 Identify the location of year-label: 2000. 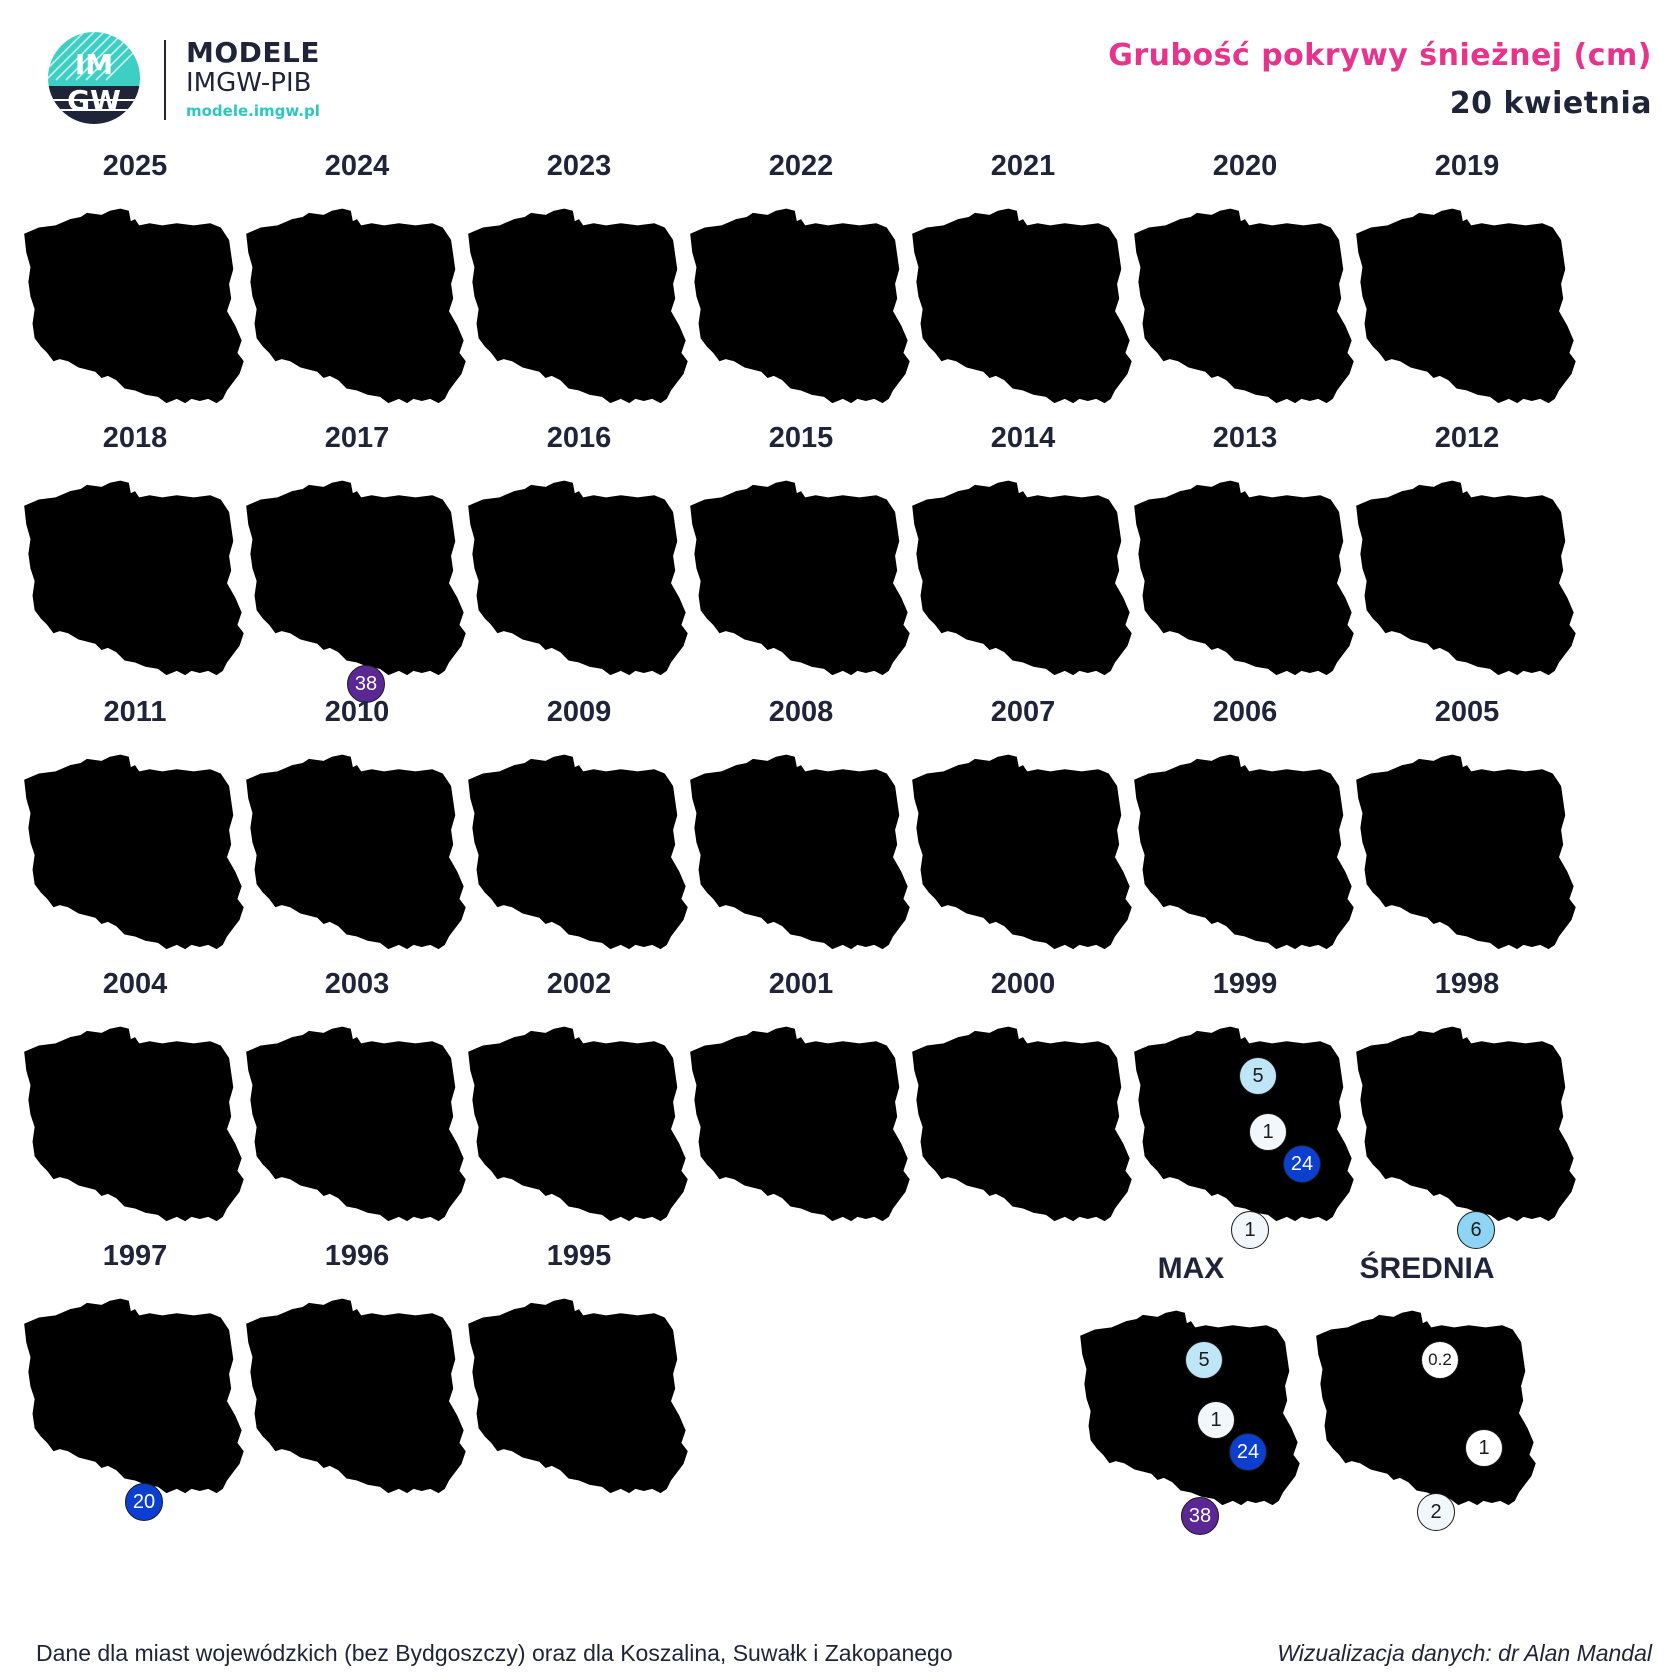
(1023, 984).